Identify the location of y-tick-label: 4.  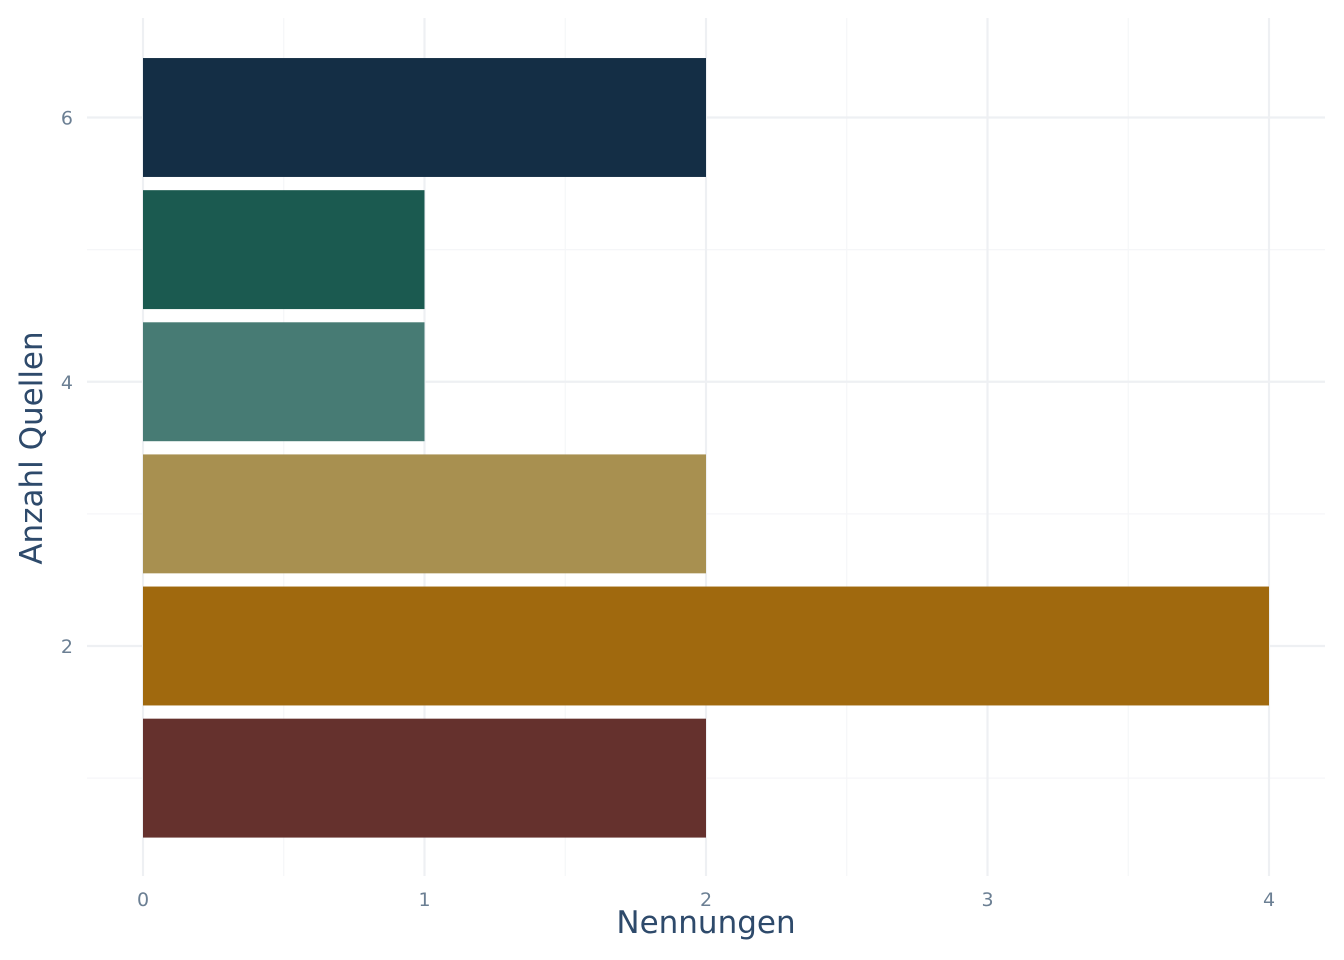
(67, 383).